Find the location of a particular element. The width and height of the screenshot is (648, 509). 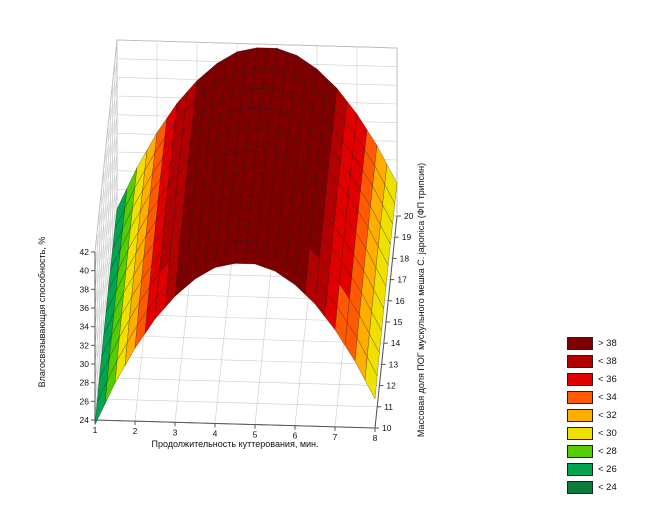

z-tick-label: 26 is located at coordinates (85, 401).